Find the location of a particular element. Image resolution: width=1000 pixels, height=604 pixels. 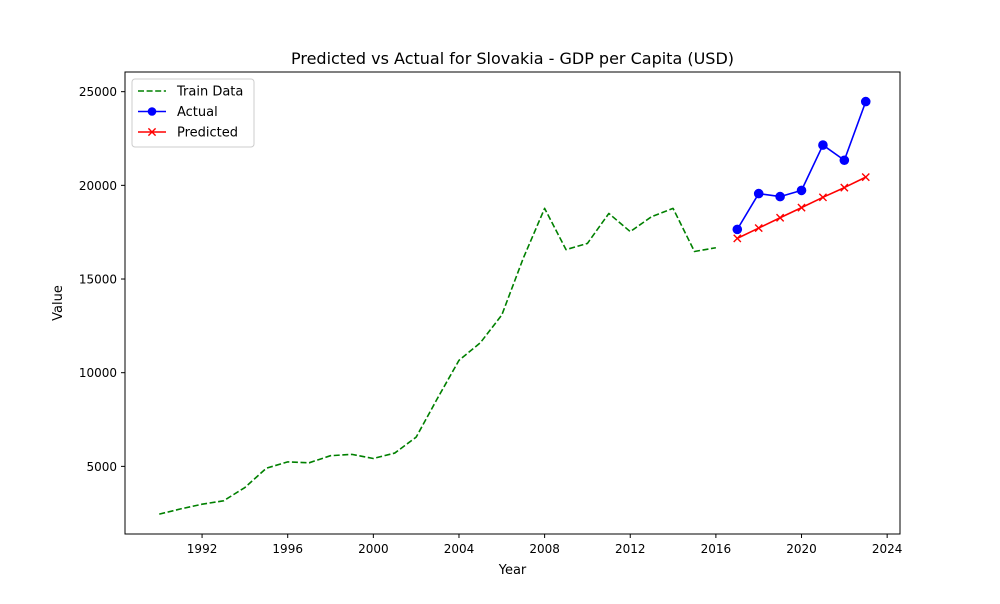

x-axis: 1992 1996 2000 2004 2008 2012 2016 2020 2024 is located at coordinates (545, 545).